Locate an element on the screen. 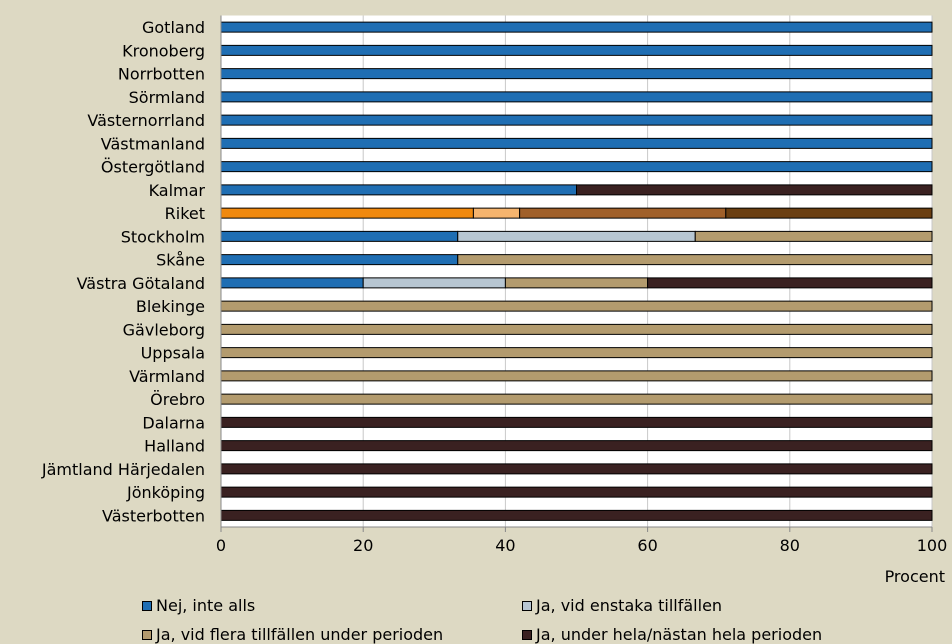 This screenshot has width=952, height=644. category-label: Riket is located at coordinates (185, 213).